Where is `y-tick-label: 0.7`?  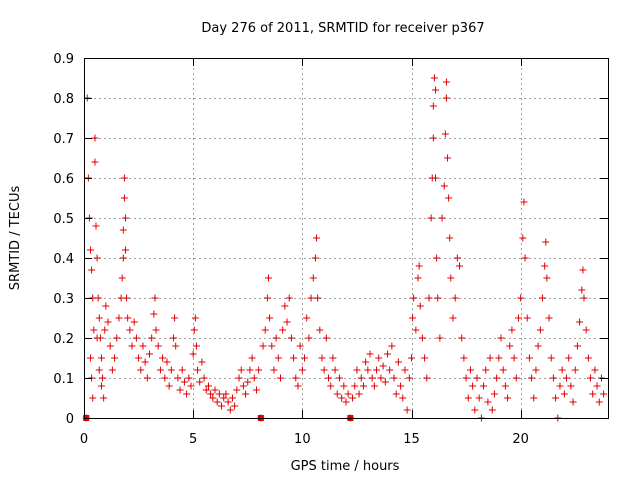 y-tick-label: 0.7 is located at coordinates (63, 139).